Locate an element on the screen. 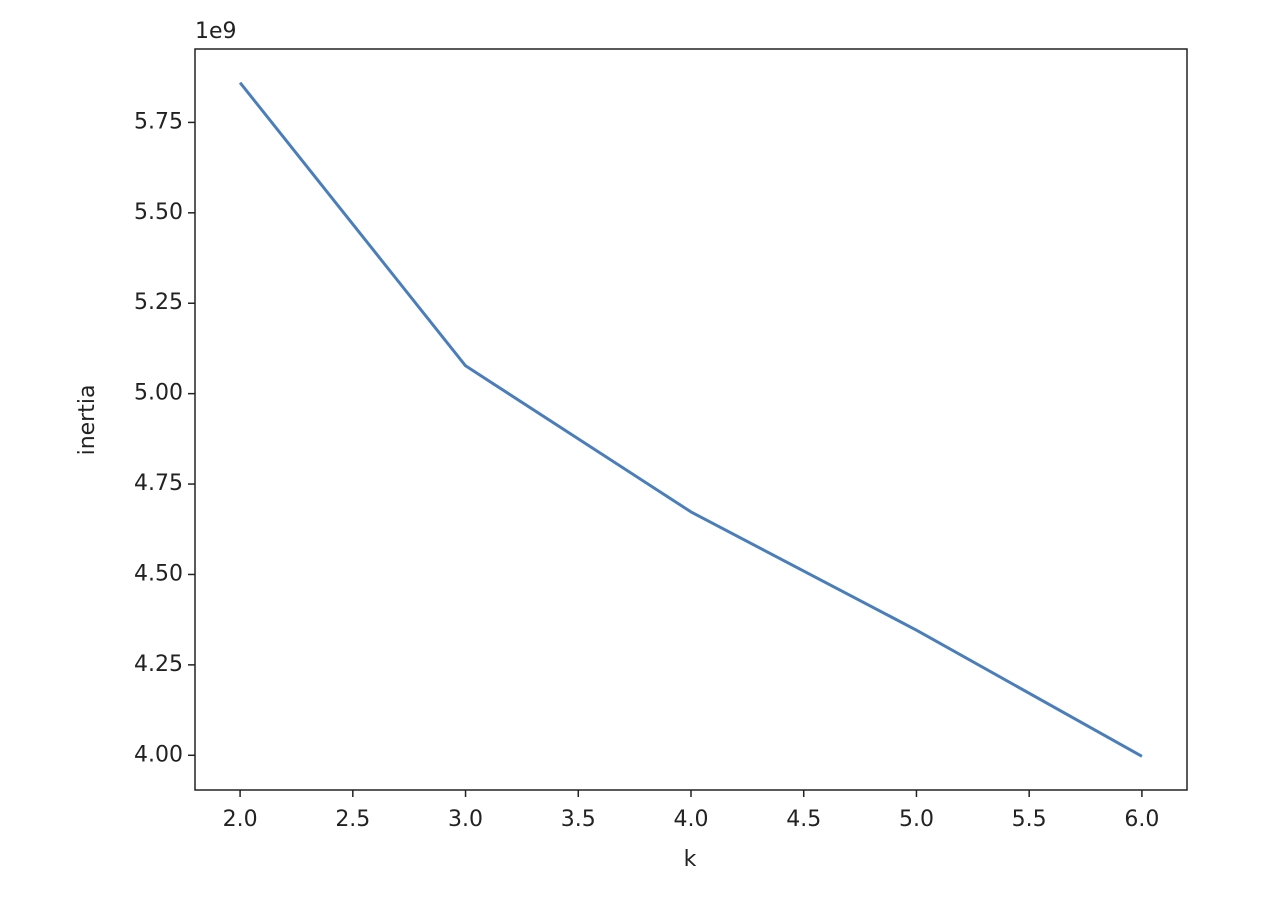 The image size is (1270, 898). x-axis-label: k is located at coordinates (690, 859).